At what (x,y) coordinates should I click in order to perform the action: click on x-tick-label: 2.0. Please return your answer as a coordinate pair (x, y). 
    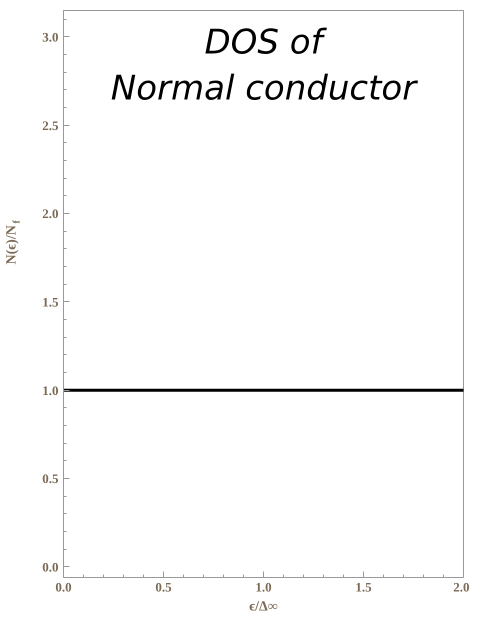
    Looking at the image, I should click on (461, 587).